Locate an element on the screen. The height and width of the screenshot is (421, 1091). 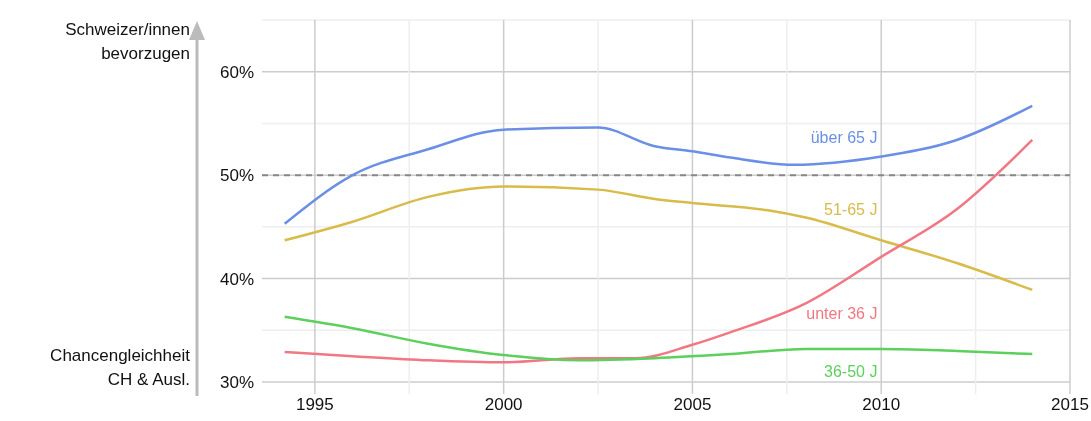
x-tick-label: 2015 is located at coordinates (1070, 404).